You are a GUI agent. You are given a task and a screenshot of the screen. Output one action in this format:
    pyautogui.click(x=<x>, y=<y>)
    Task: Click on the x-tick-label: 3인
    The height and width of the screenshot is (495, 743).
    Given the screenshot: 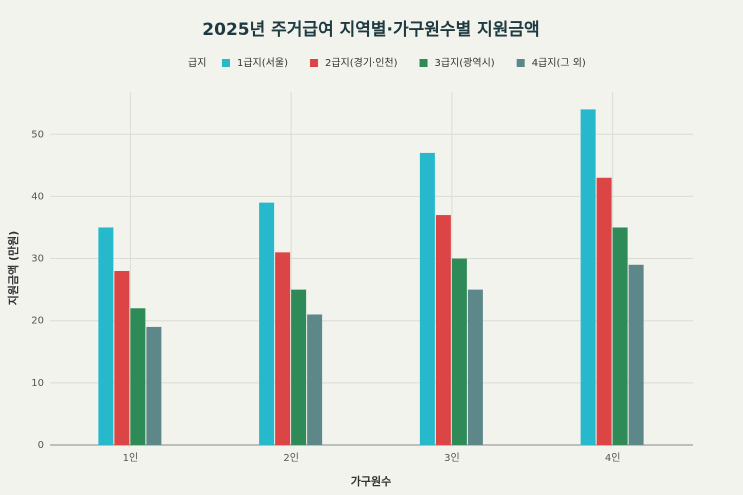 What is the action you would take?
    pyautogui.click(x=452, y=458)
    